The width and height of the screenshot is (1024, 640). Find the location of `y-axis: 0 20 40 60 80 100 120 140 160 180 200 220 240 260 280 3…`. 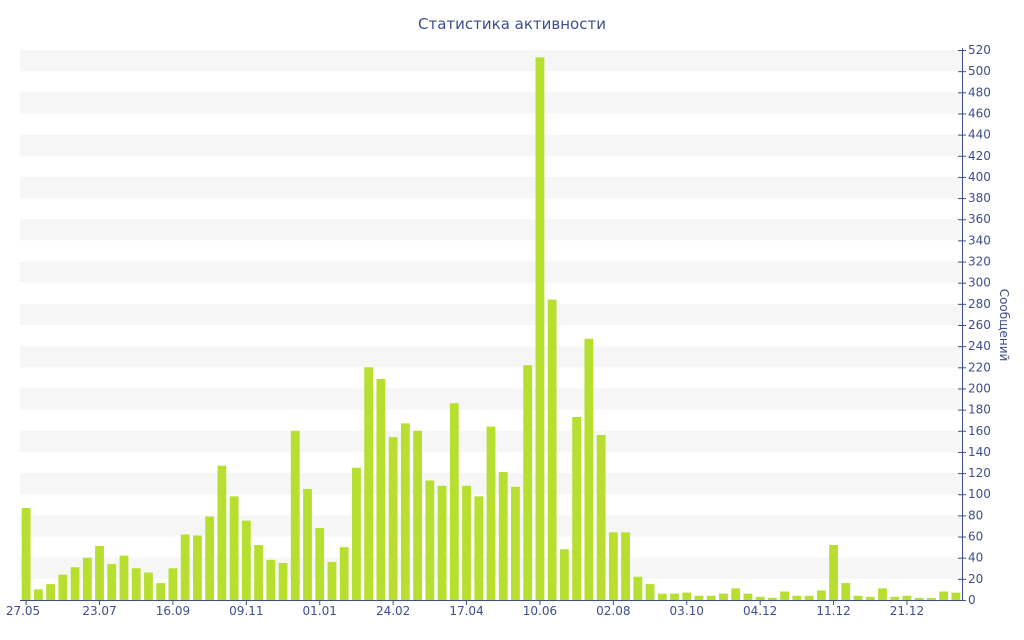

y-axis: 0 20 40 60 80 100 120 140 160 180 200 220 240 260 280 3… is located at coordinates (974, 325).